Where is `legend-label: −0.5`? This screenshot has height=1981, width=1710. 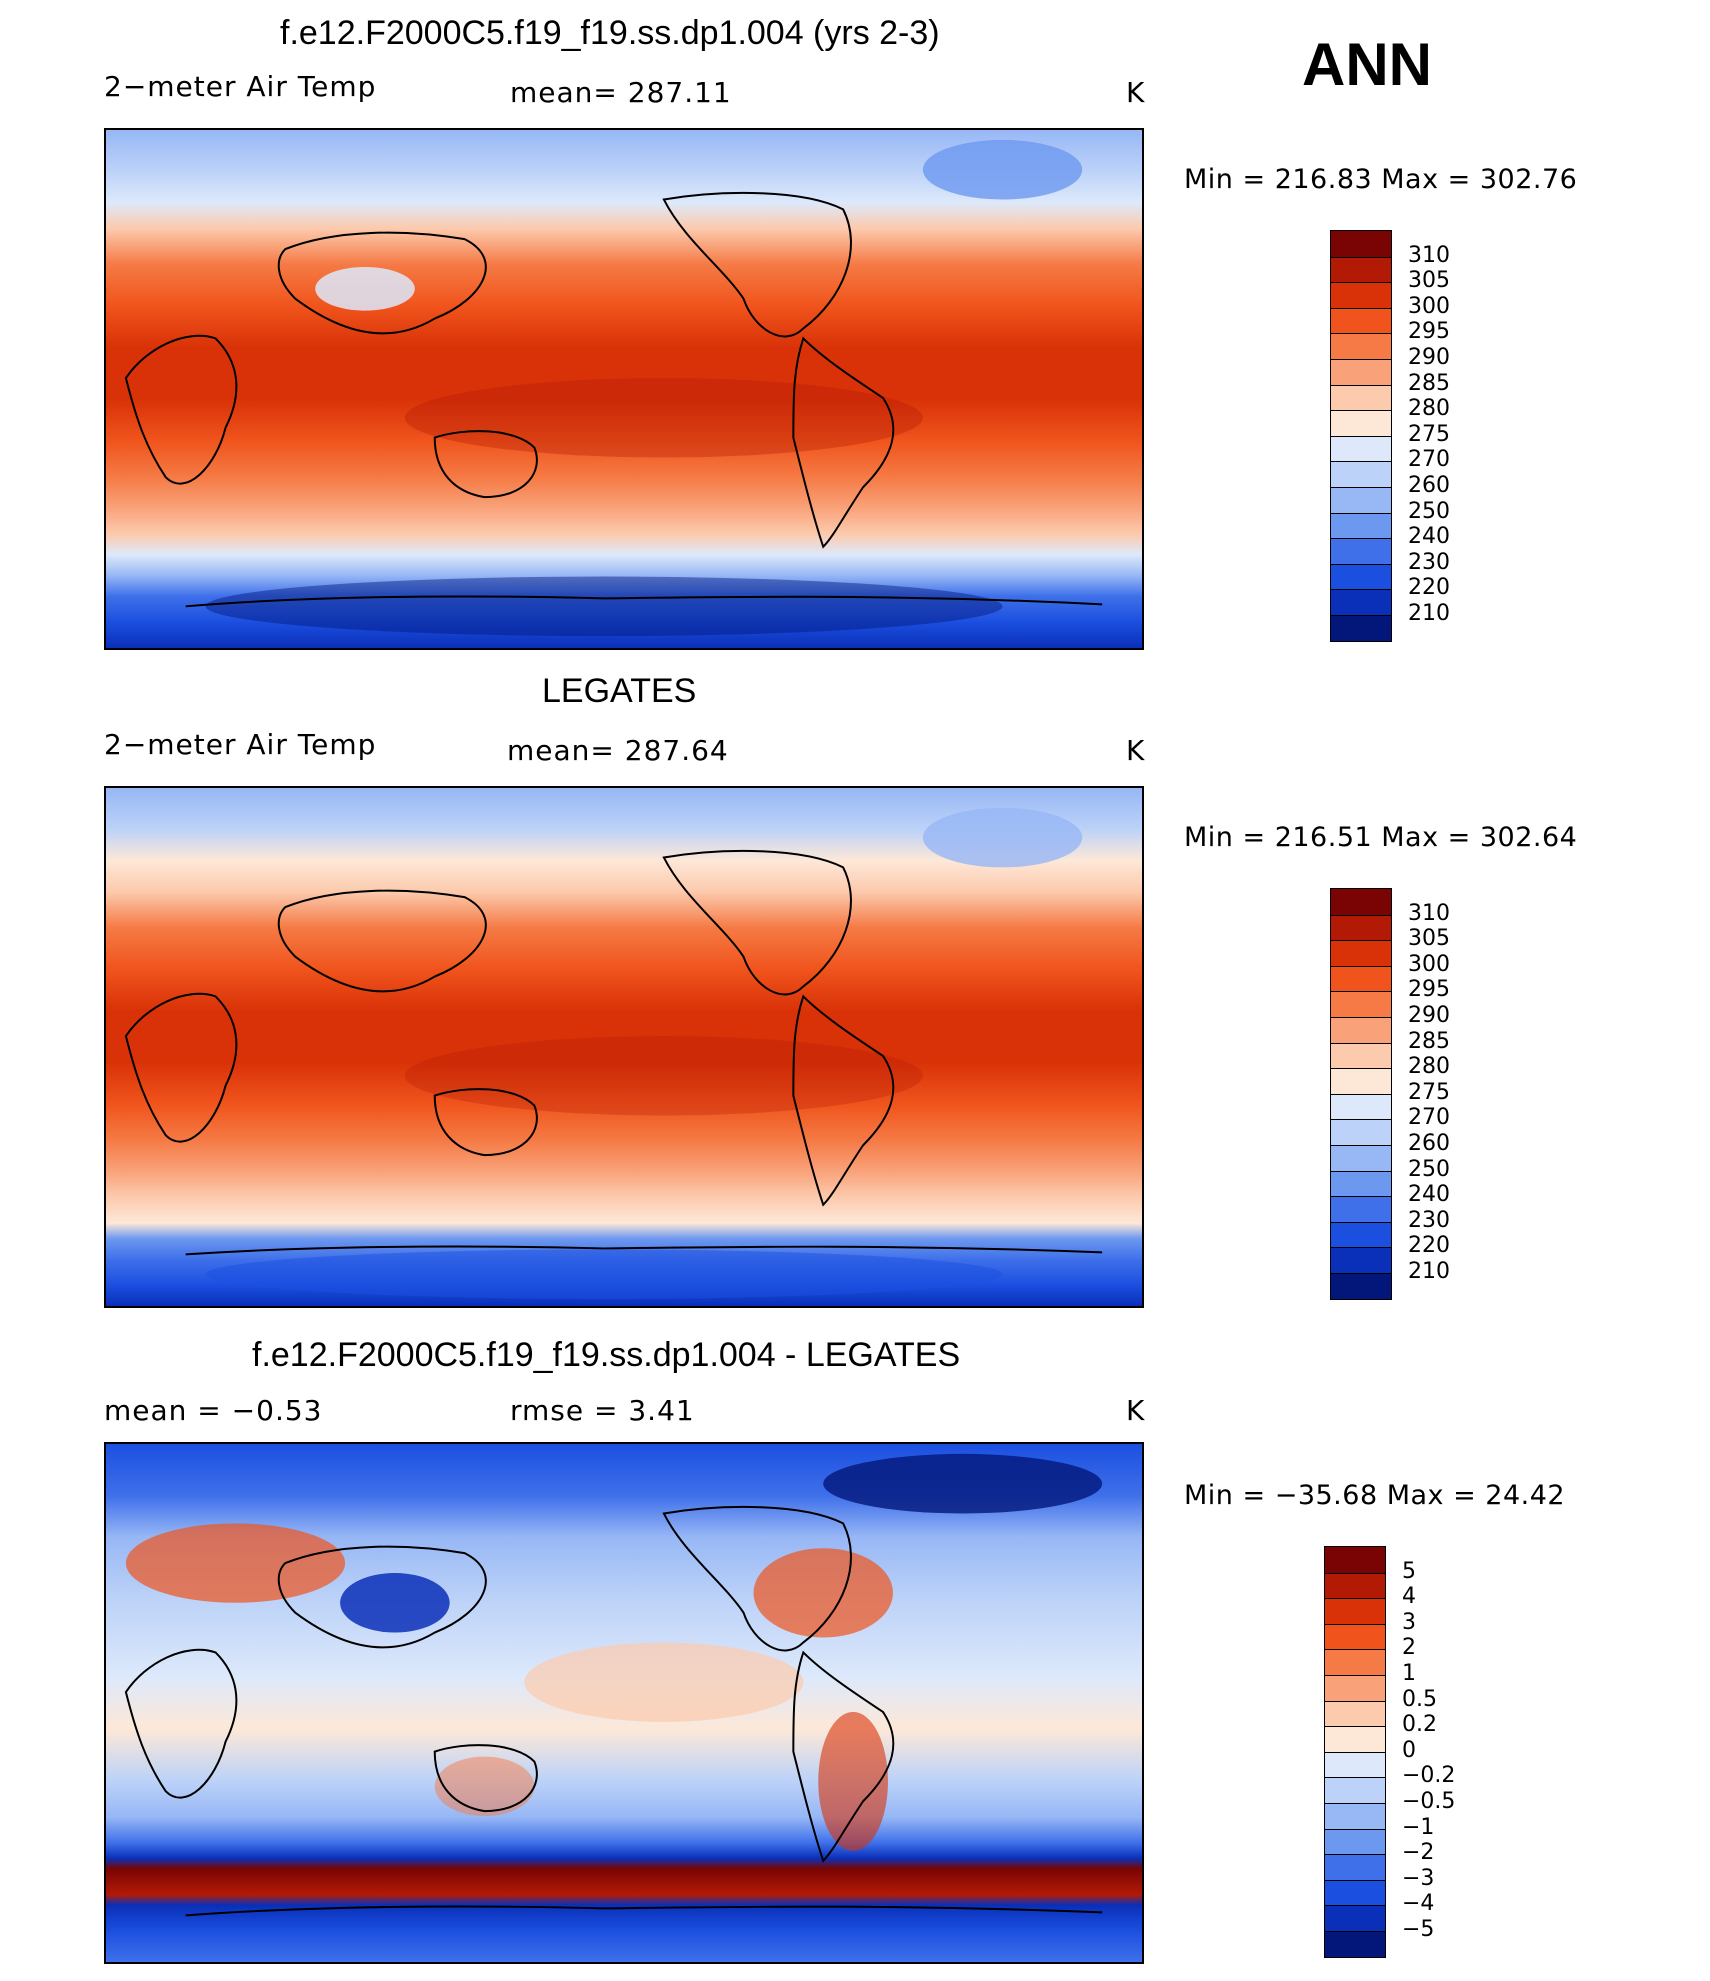
legend-label: −0.5 is located at coordinates (1429, 1801).